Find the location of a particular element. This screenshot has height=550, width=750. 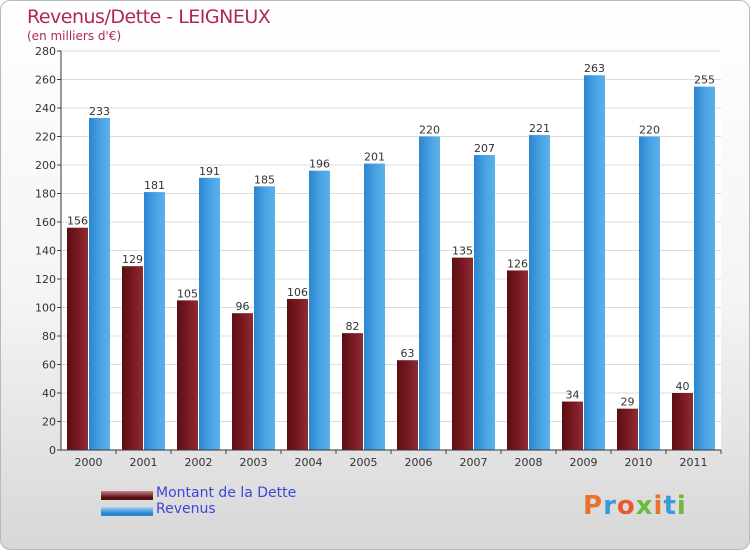

y-tick-label: 180 is located at coordinates (45, 194).